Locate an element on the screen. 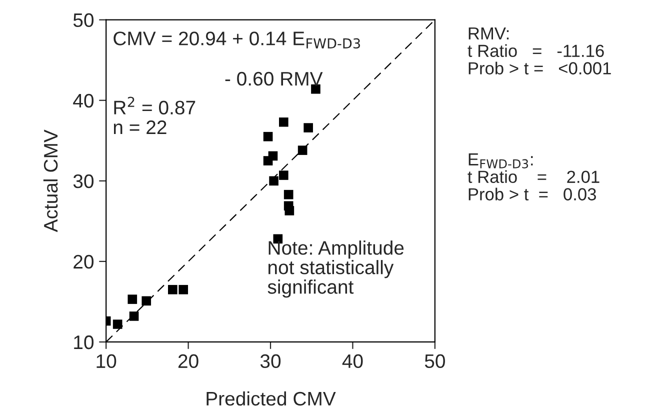  annotation: R$^{2}$ = 0.87 n = 22 is located at coordinates (155, 115).